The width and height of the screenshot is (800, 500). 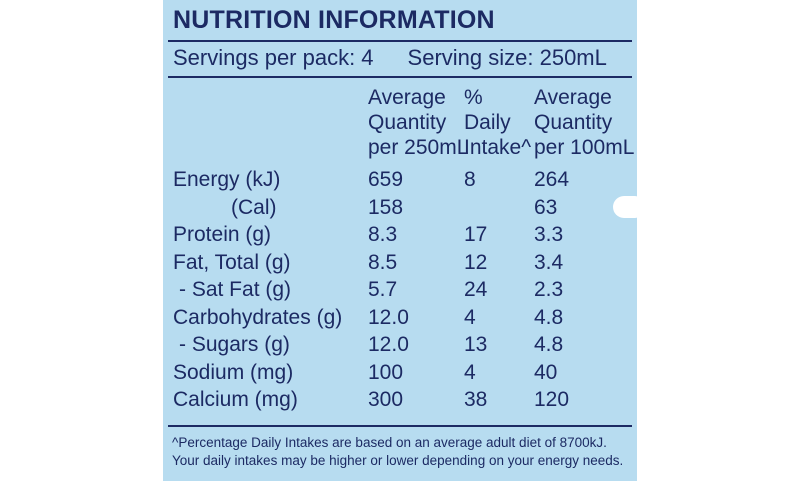 I want to click on value-per-serving: 8.3, so click(x=383, y=234).